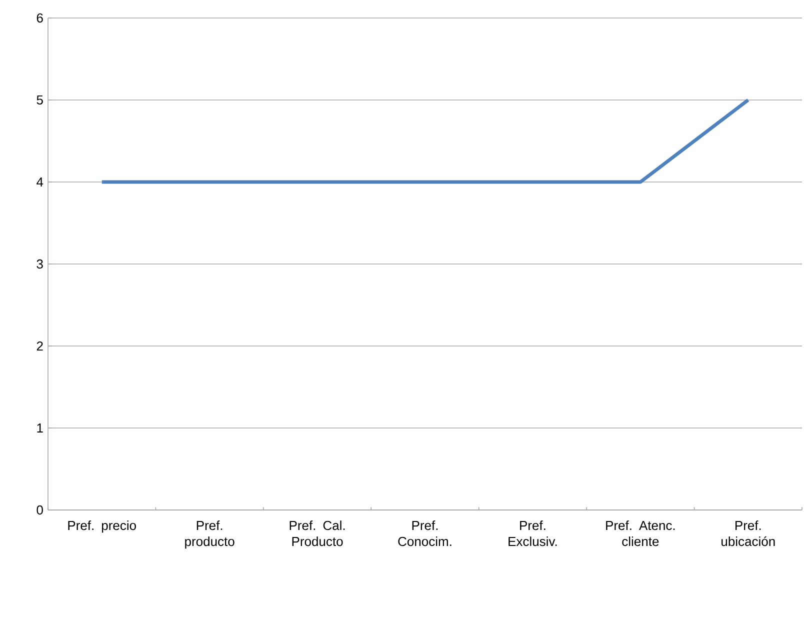  I want to click on x-tick-label: Pref. Atenc. cliente, so click(640, 533).